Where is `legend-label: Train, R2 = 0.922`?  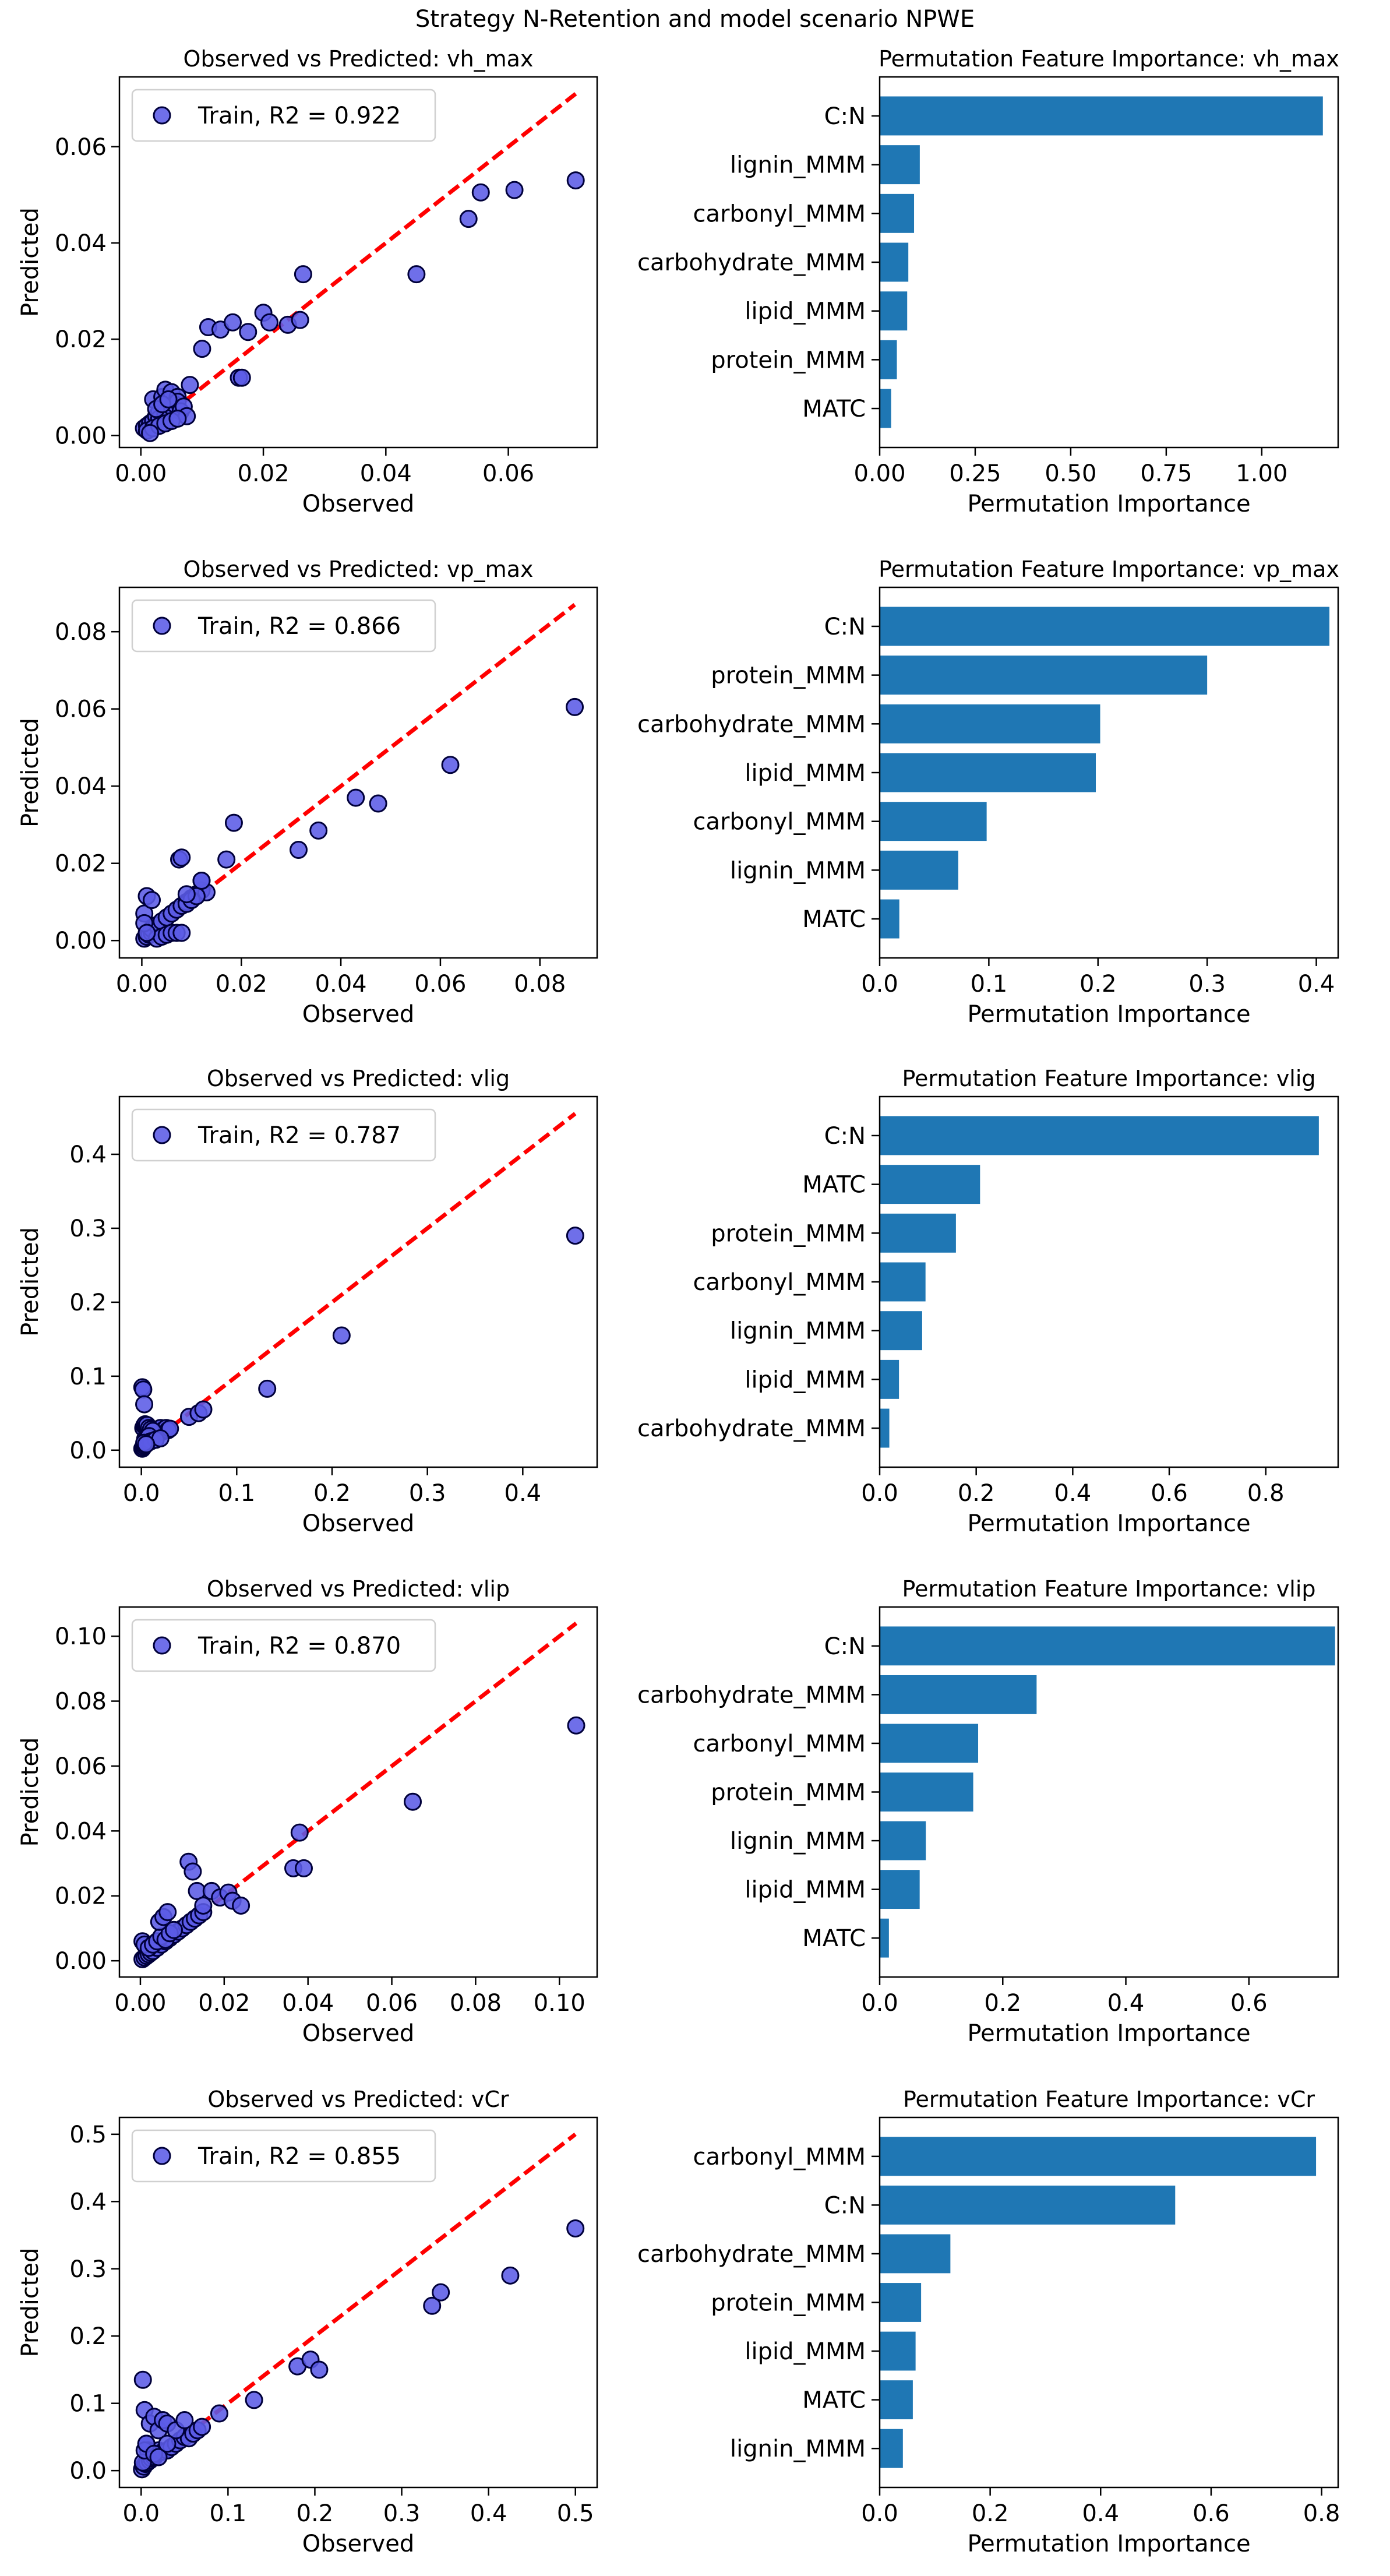 legend-label: Train, R2 = 0.922 is located at coordinates (299, 116).